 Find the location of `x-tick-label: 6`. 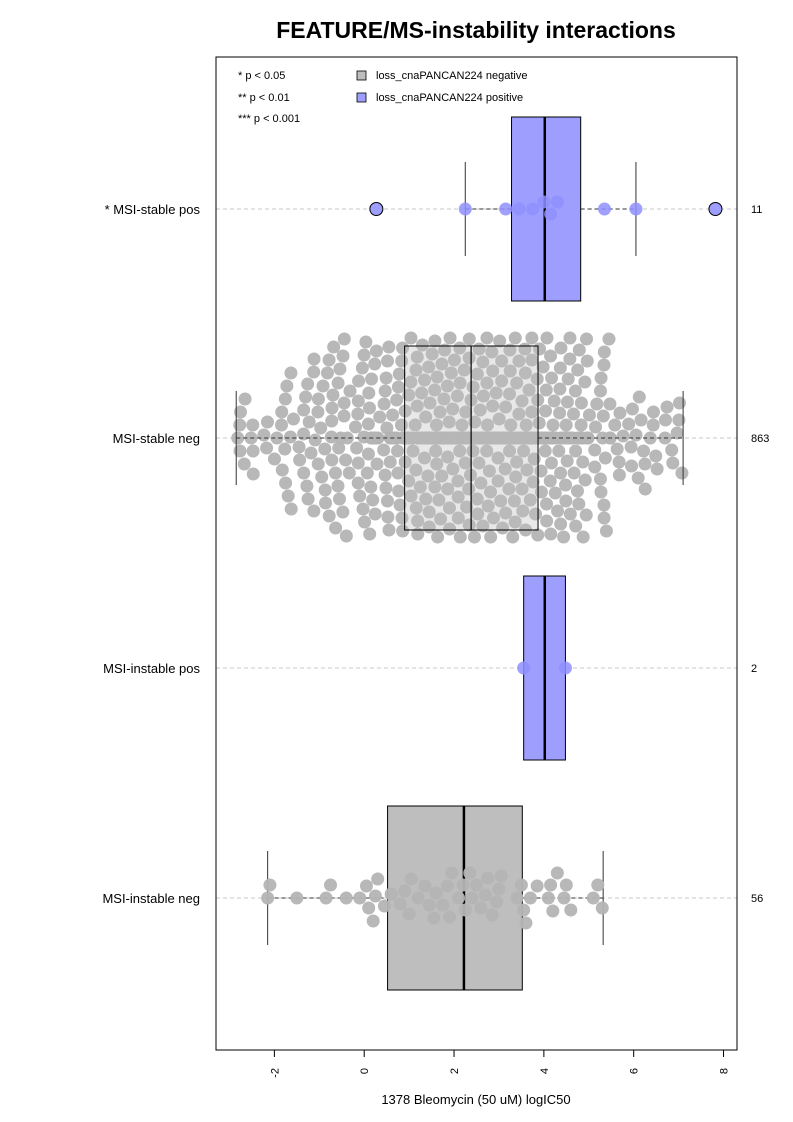

x-tick-label: 6 is located at coordinates (635, 1071).